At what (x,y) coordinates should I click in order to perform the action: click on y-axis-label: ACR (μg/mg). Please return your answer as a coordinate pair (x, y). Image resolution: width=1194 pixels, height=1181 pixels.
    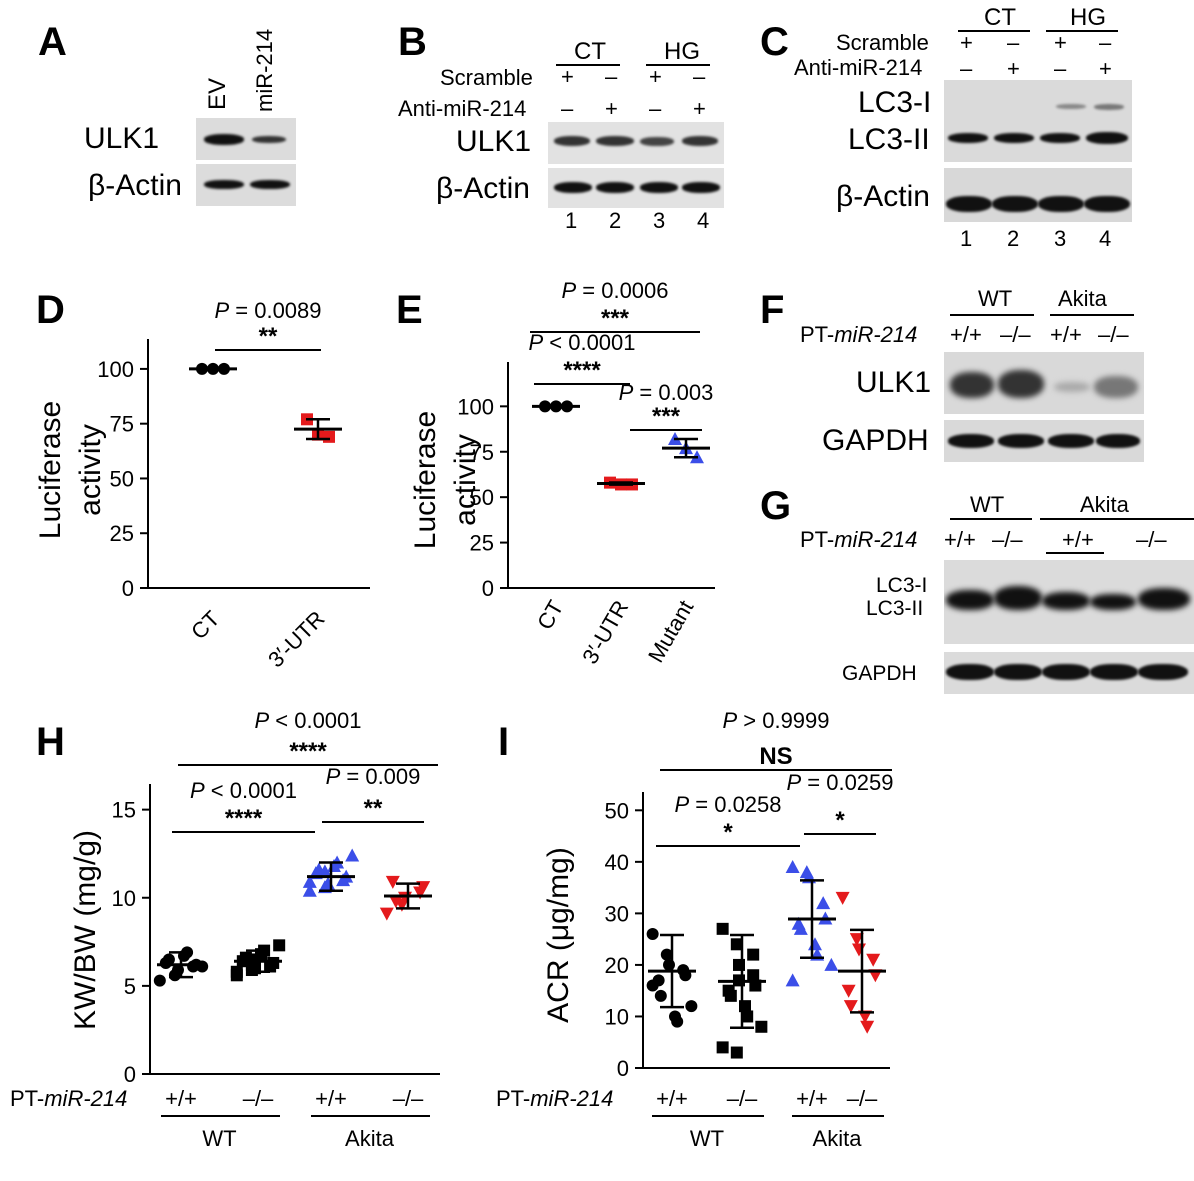
    Looking at the image, I should click on (558, 935).